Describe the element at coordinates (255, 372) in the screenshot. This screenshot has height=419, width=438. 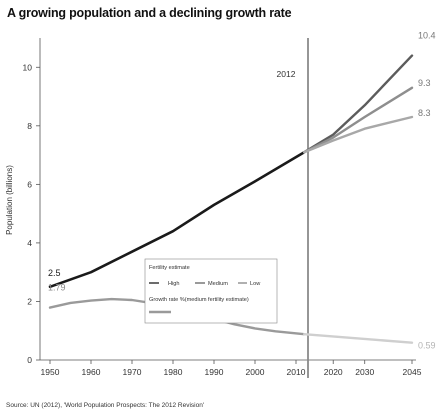
I see `x-tick-label: 2000` at that location.